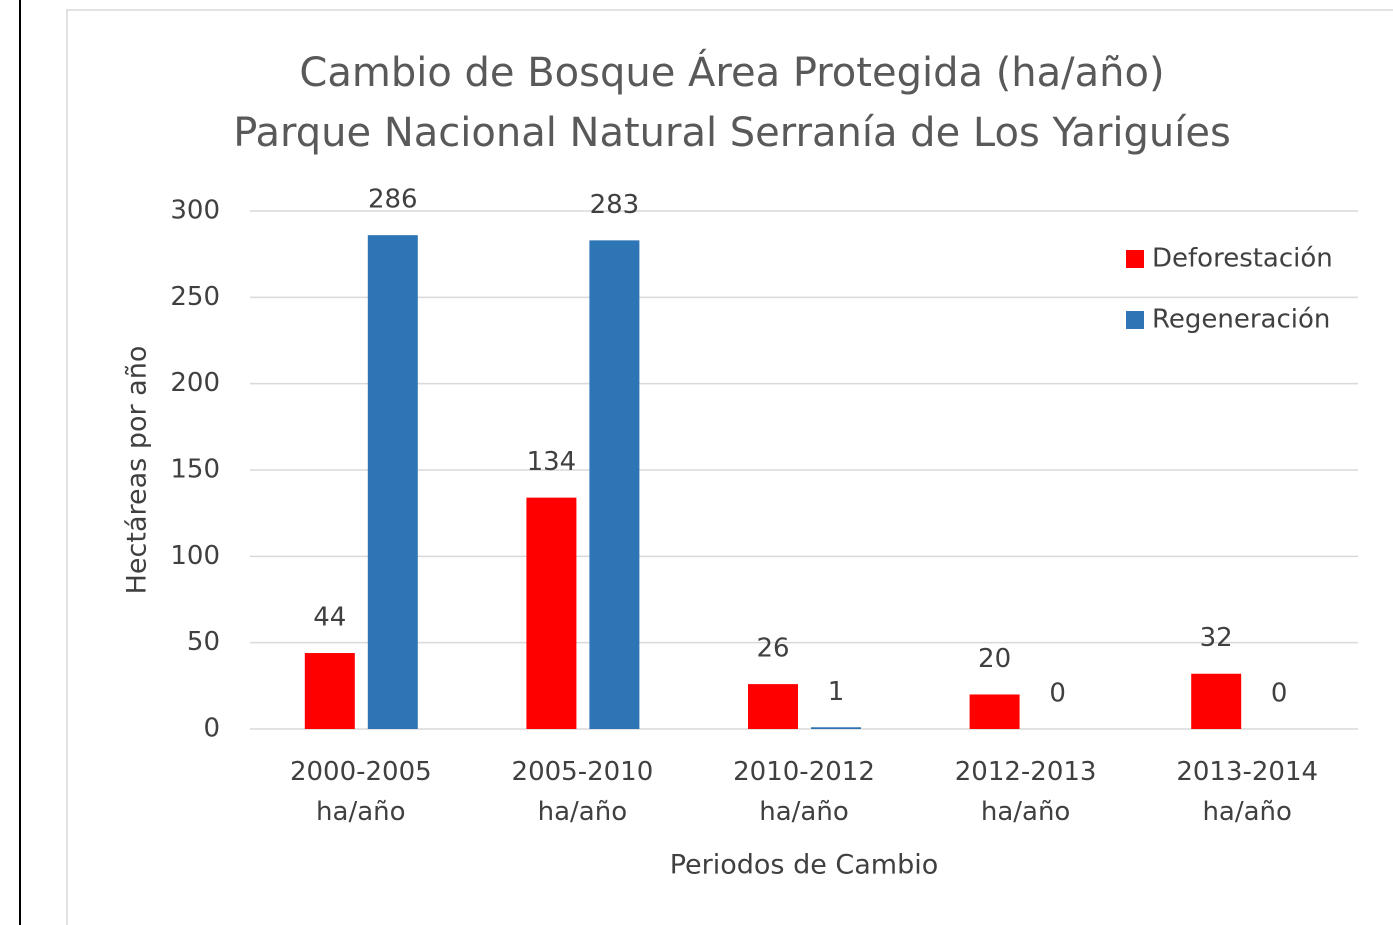 Image resolution: width=1393 pixels, height=925 pixels. Describe the element at coordinates (804, 865) in the screenshot. I see `x-axis-label: Periodos de Cambio` at that location.